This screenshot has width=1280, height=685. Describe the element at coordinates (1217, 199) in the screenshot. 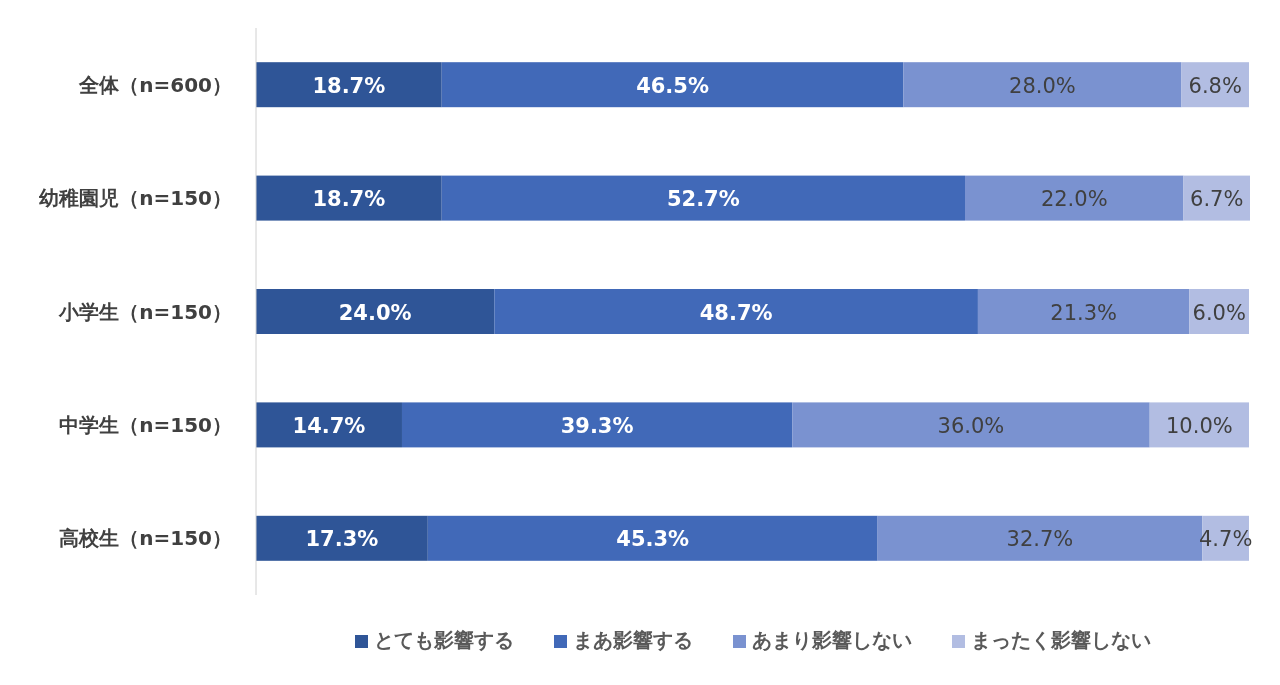

I see `data-label: 6.7%` at that location.